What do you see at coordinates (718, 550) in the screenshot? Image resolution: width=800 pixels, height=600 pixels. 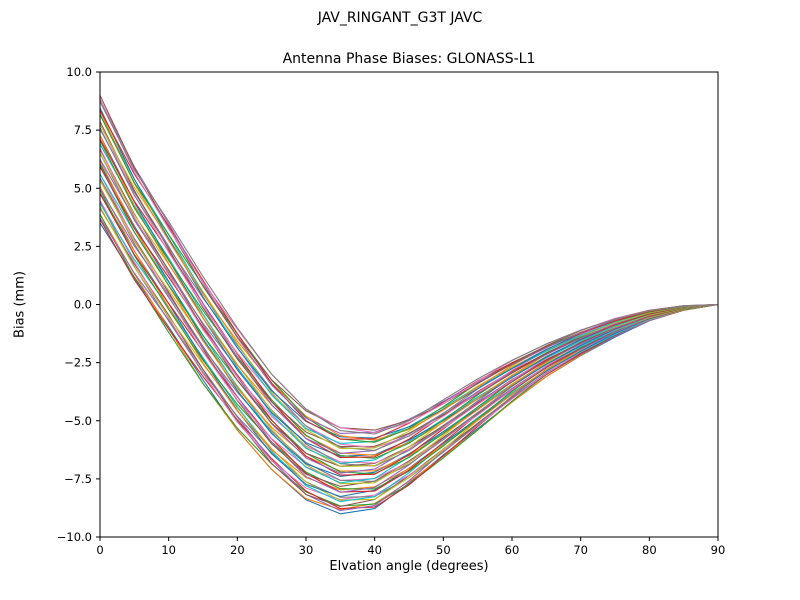 I see `x-tick-label: 90` at bounding box center [718, 550].